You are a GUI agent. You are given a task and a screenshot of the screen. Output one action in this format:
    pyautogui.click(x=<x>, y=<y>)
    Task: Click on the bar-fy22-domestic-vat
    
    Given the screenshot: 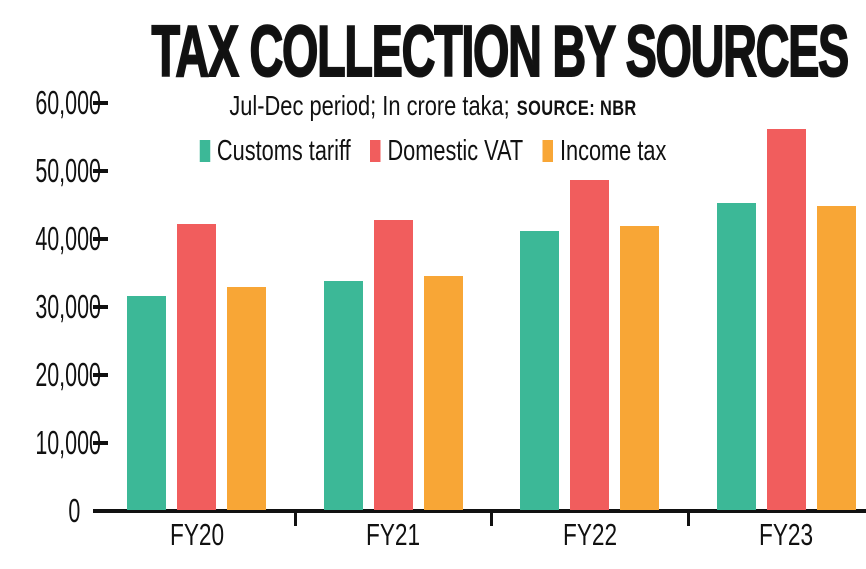 What is the action you would take?
    pyautogui.click(x=590, y=345)
    